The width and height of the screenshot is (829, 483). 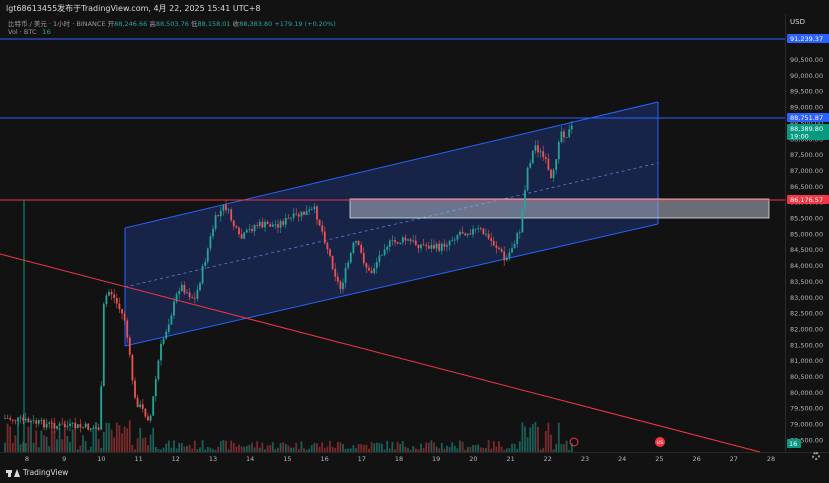 I want to click on gear-icon, so click(x=816, y=456).